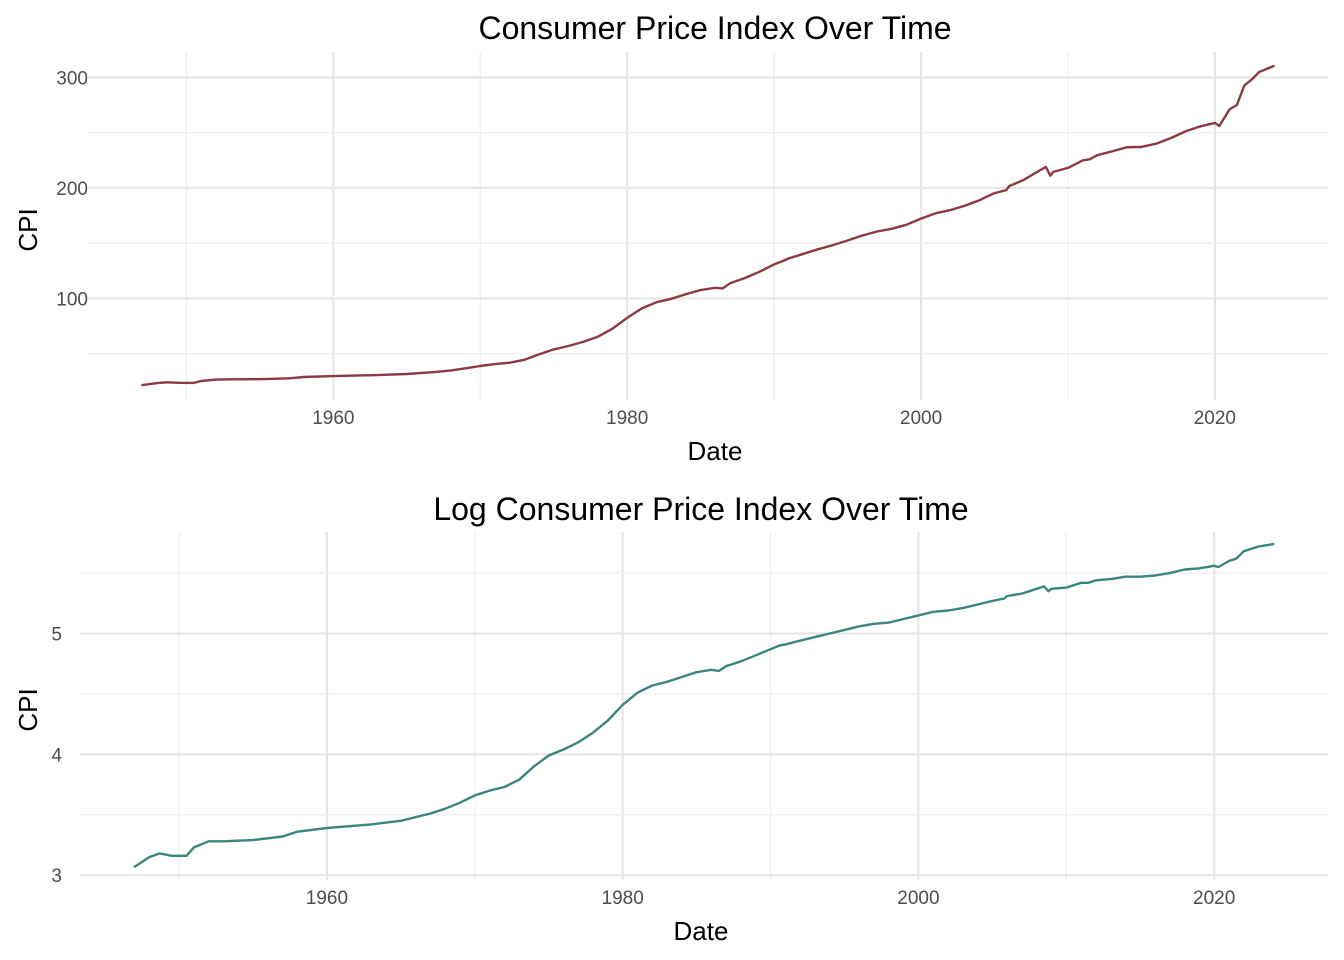  What do you see at coordinates (72, 299) in the screenshot?
I see `y-tick-label: 100` at bounding box center [72, 299].